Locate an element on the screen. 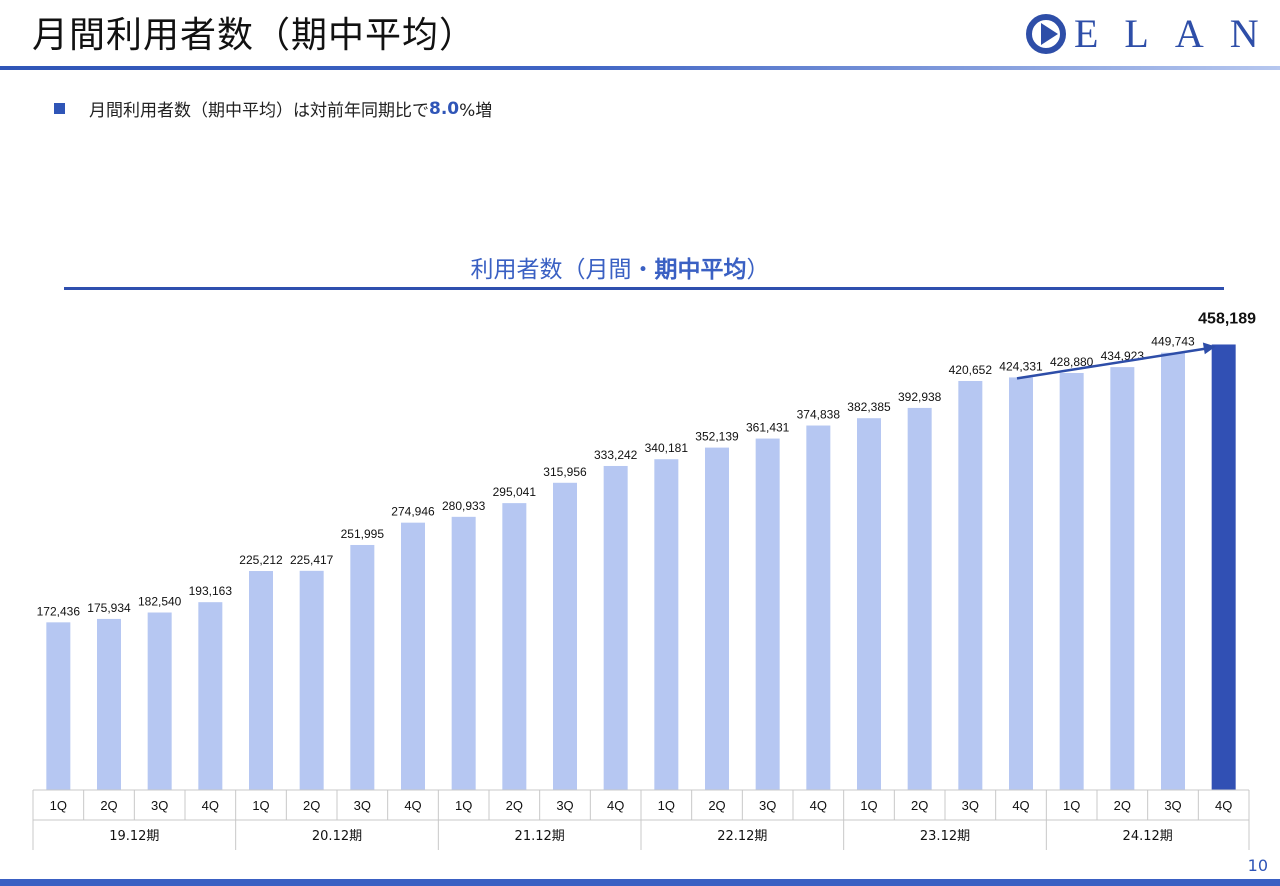 This screenshot has width=1280, height=886. bar-value-label: 193,163 is located at coordinates (211, 591).